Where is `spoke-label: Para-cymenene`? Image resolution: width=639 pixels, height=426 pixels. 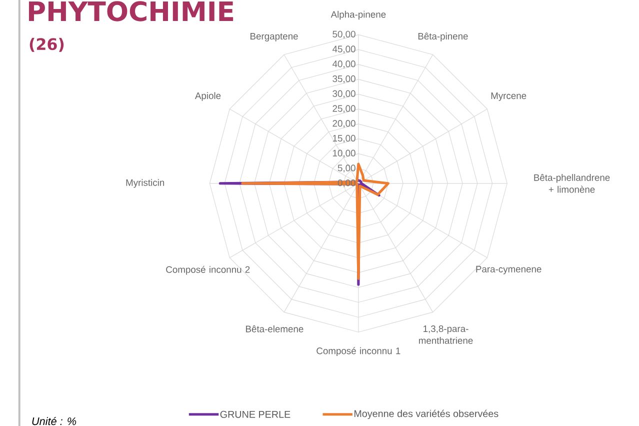
spoke-label: Para-cymenene is located at coordinates (509, 270).